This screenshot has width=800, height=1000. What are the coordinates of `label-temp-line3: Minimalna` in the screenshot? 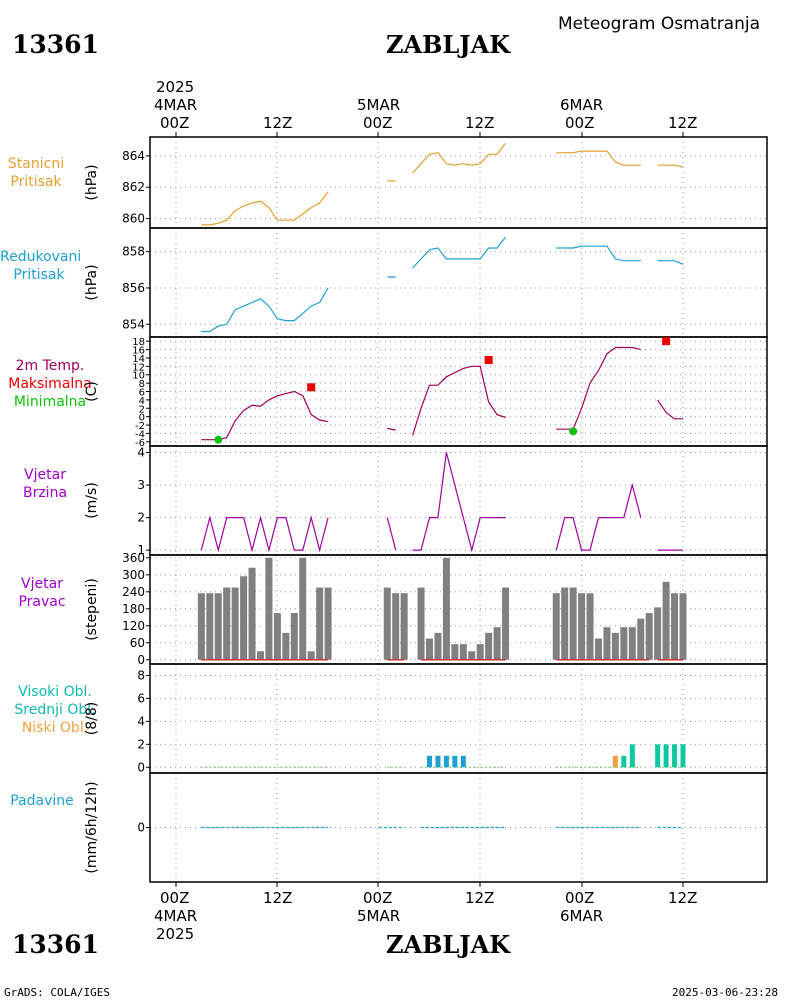 It's located at (50, 402).